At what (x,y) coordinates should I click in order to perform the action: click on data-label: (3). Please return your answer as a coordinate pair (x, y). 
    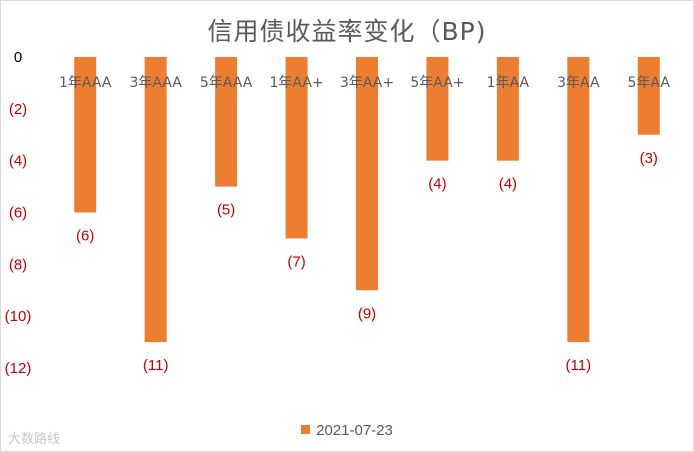
    Looking at the image, I should click on (649, 158).